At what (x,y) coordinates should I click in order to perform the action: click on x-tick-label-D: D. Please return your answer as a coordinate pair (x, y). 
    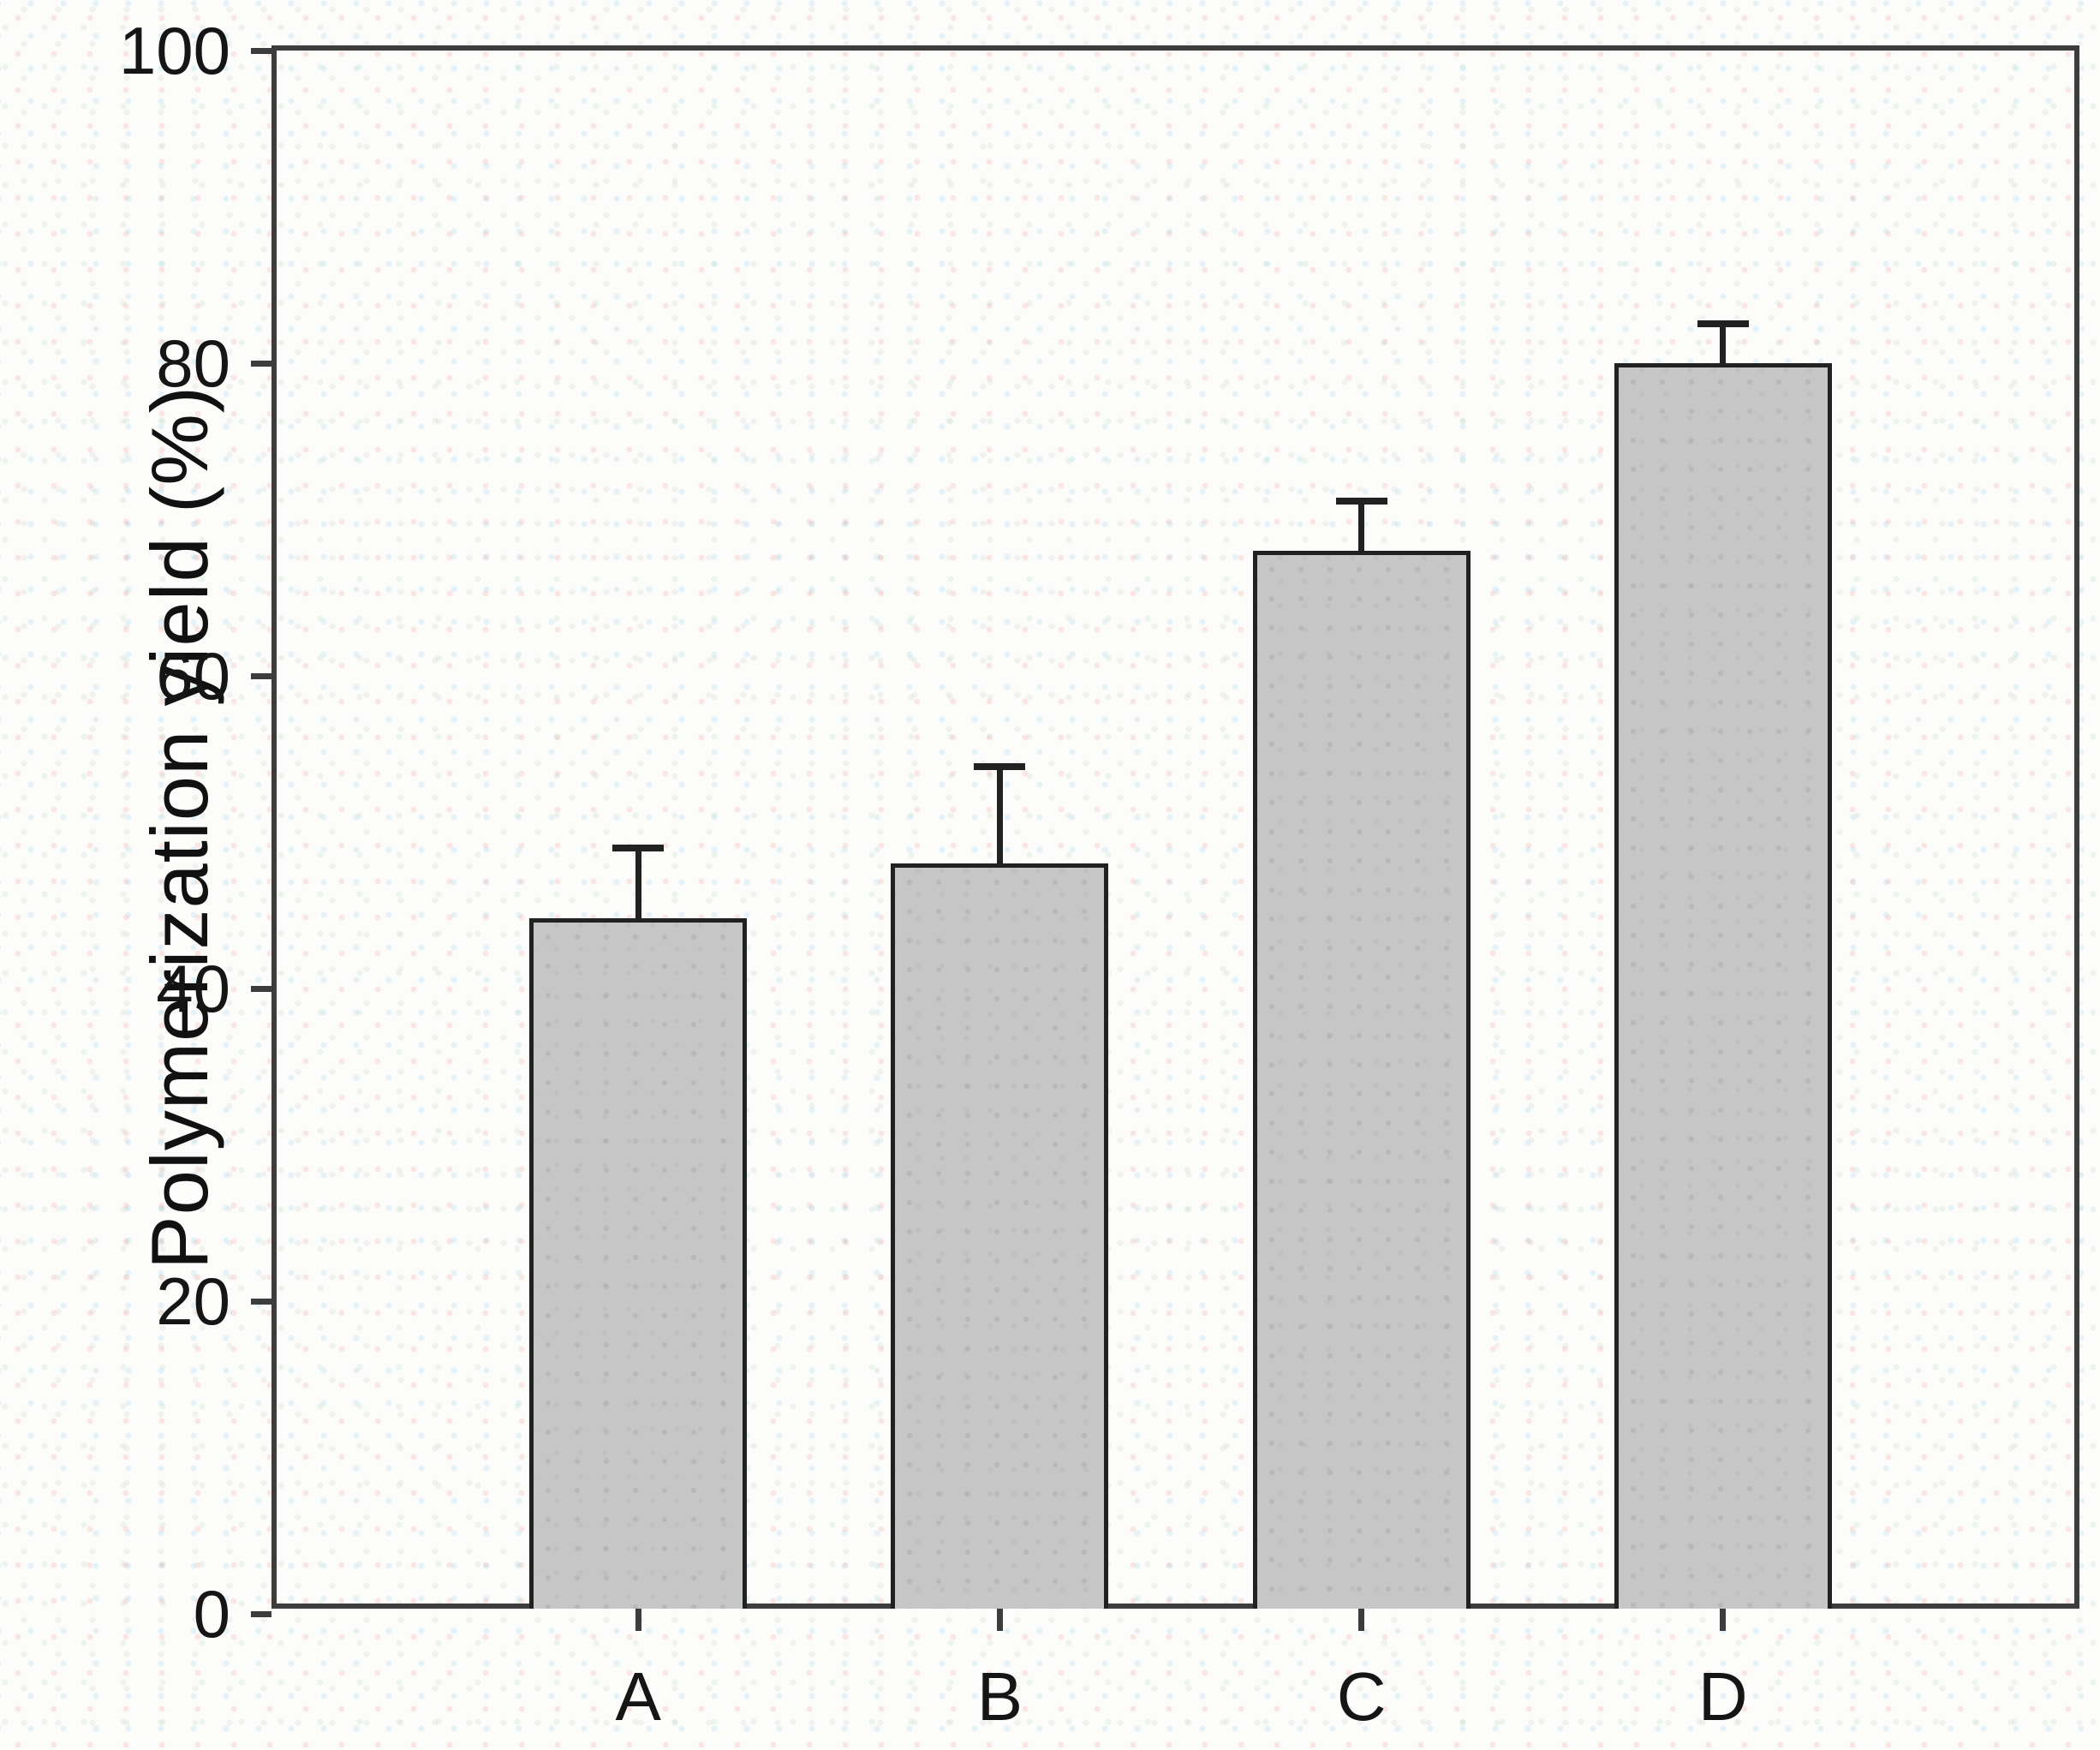
    Looking at the image, I should click on (1722, 1697).